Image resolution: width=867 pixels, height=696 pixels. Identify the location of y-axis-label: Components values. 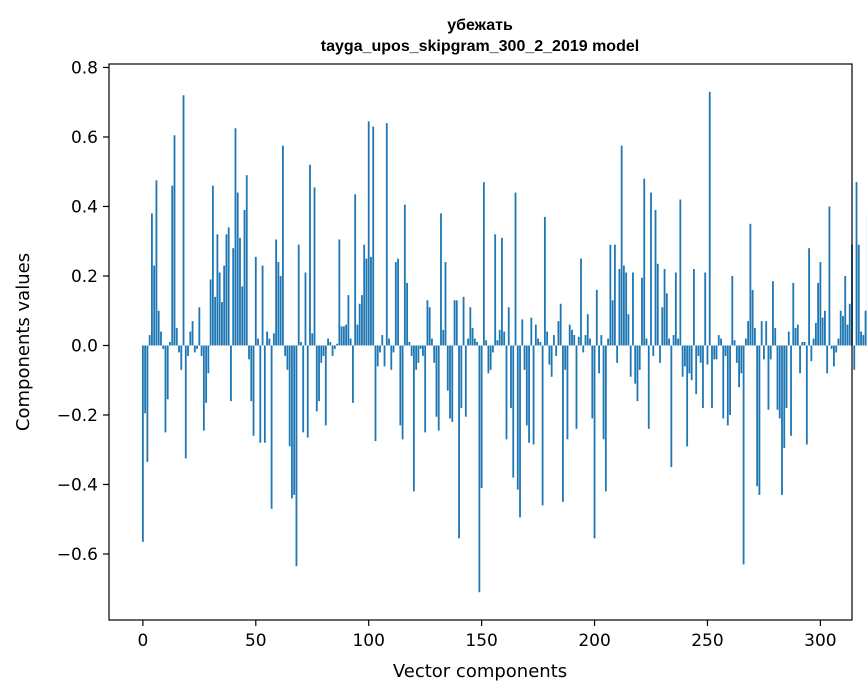
(23, 342).